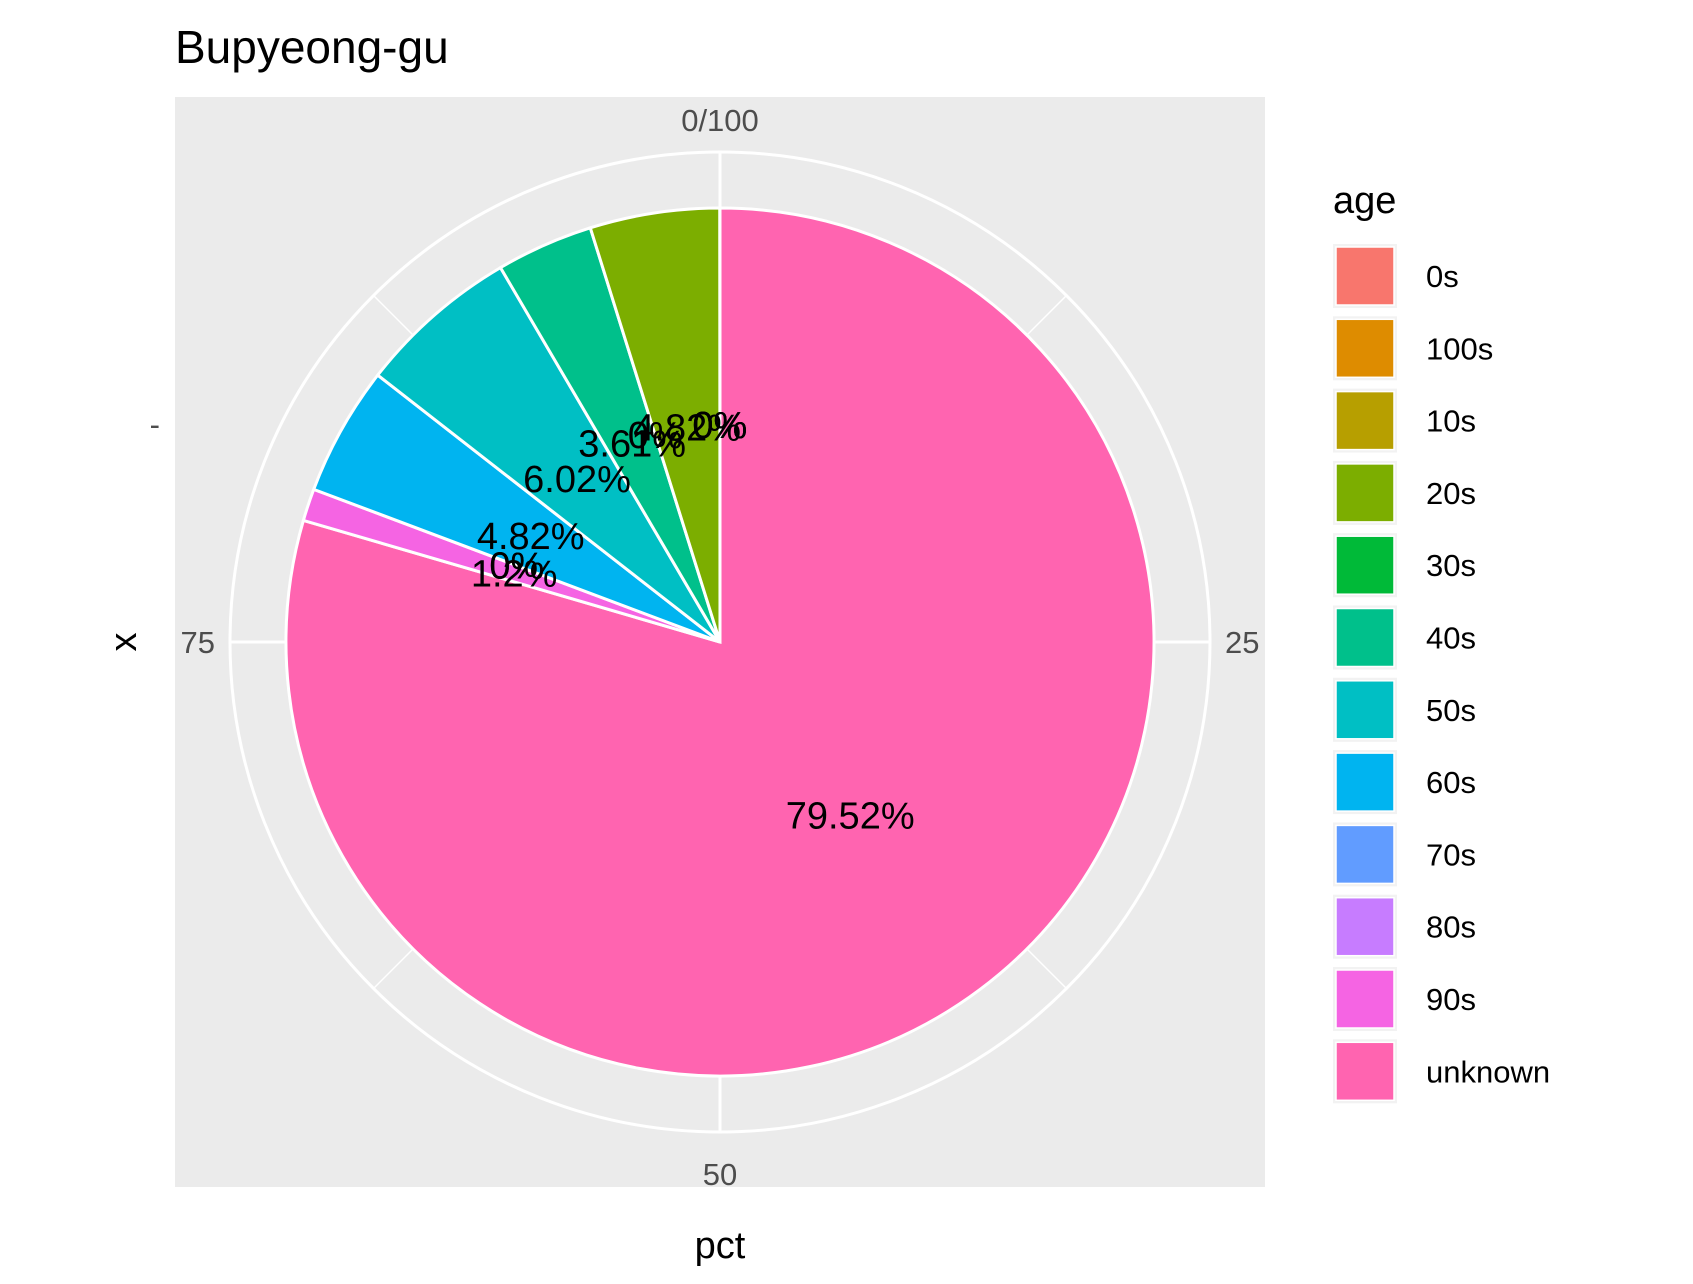  What do you see at coordinates (1451, 565) in the screenshot?
I see `legend-label-30s: 30s` at bounding box center [1451, 565].